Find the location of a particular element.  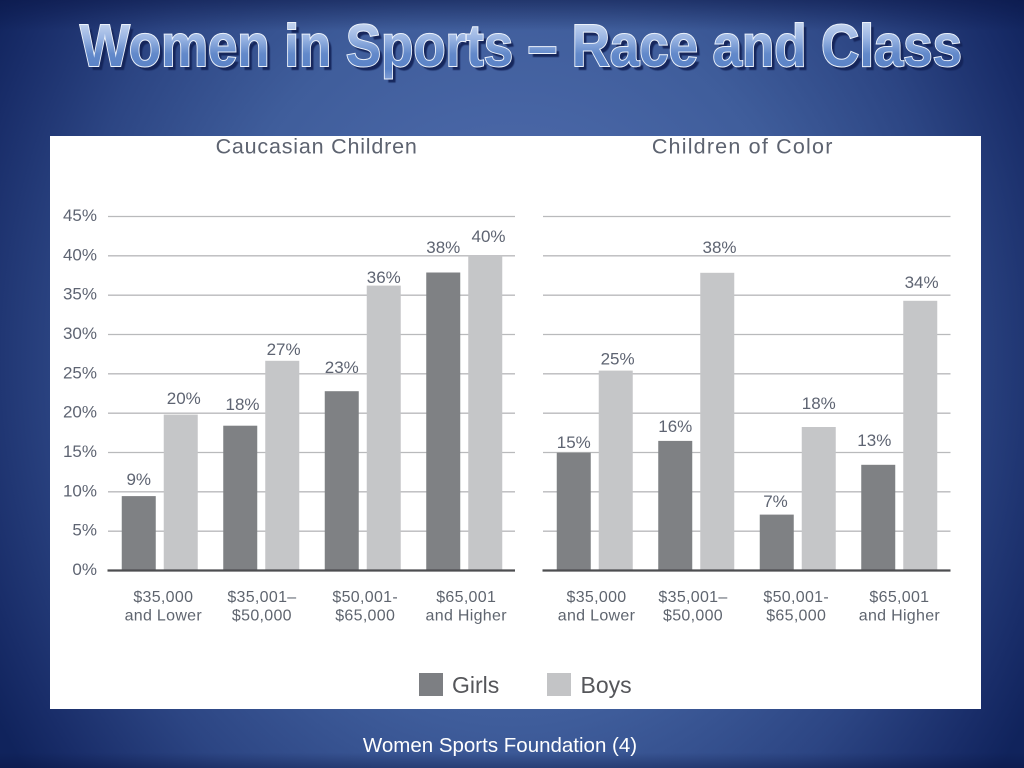

svg-text: 35% is located at coordinates (80, 294).